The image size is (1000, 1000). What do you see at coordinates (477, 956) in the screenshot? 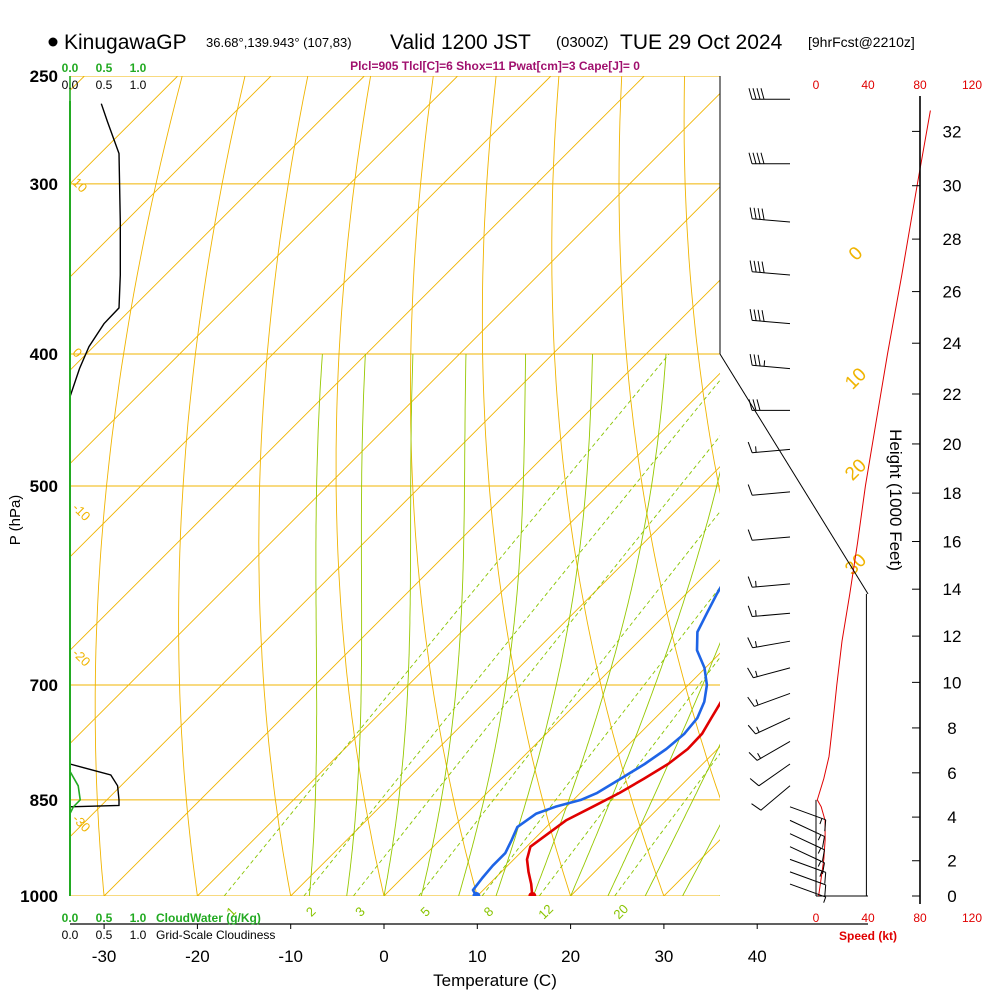
I see `x-tick-label: 10` at bounding box center [477, 956].